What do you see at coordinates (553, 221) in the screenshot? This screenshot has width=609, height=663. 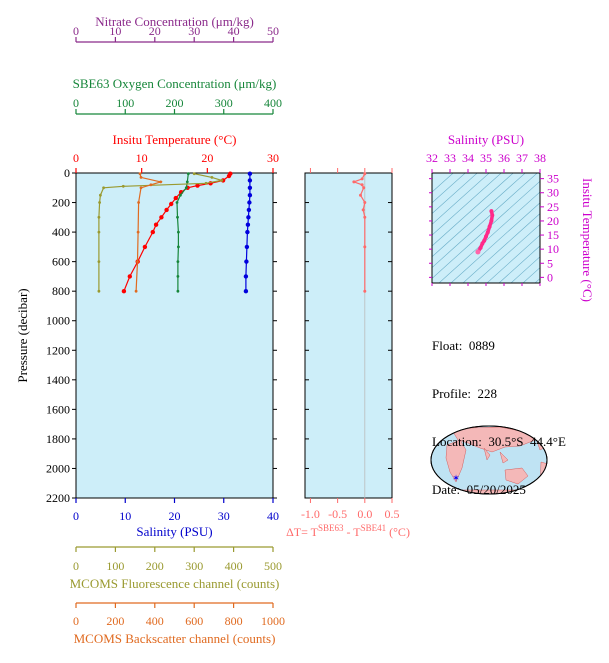 I see `y-tick-label: 20` at bounding box center [553, 221].